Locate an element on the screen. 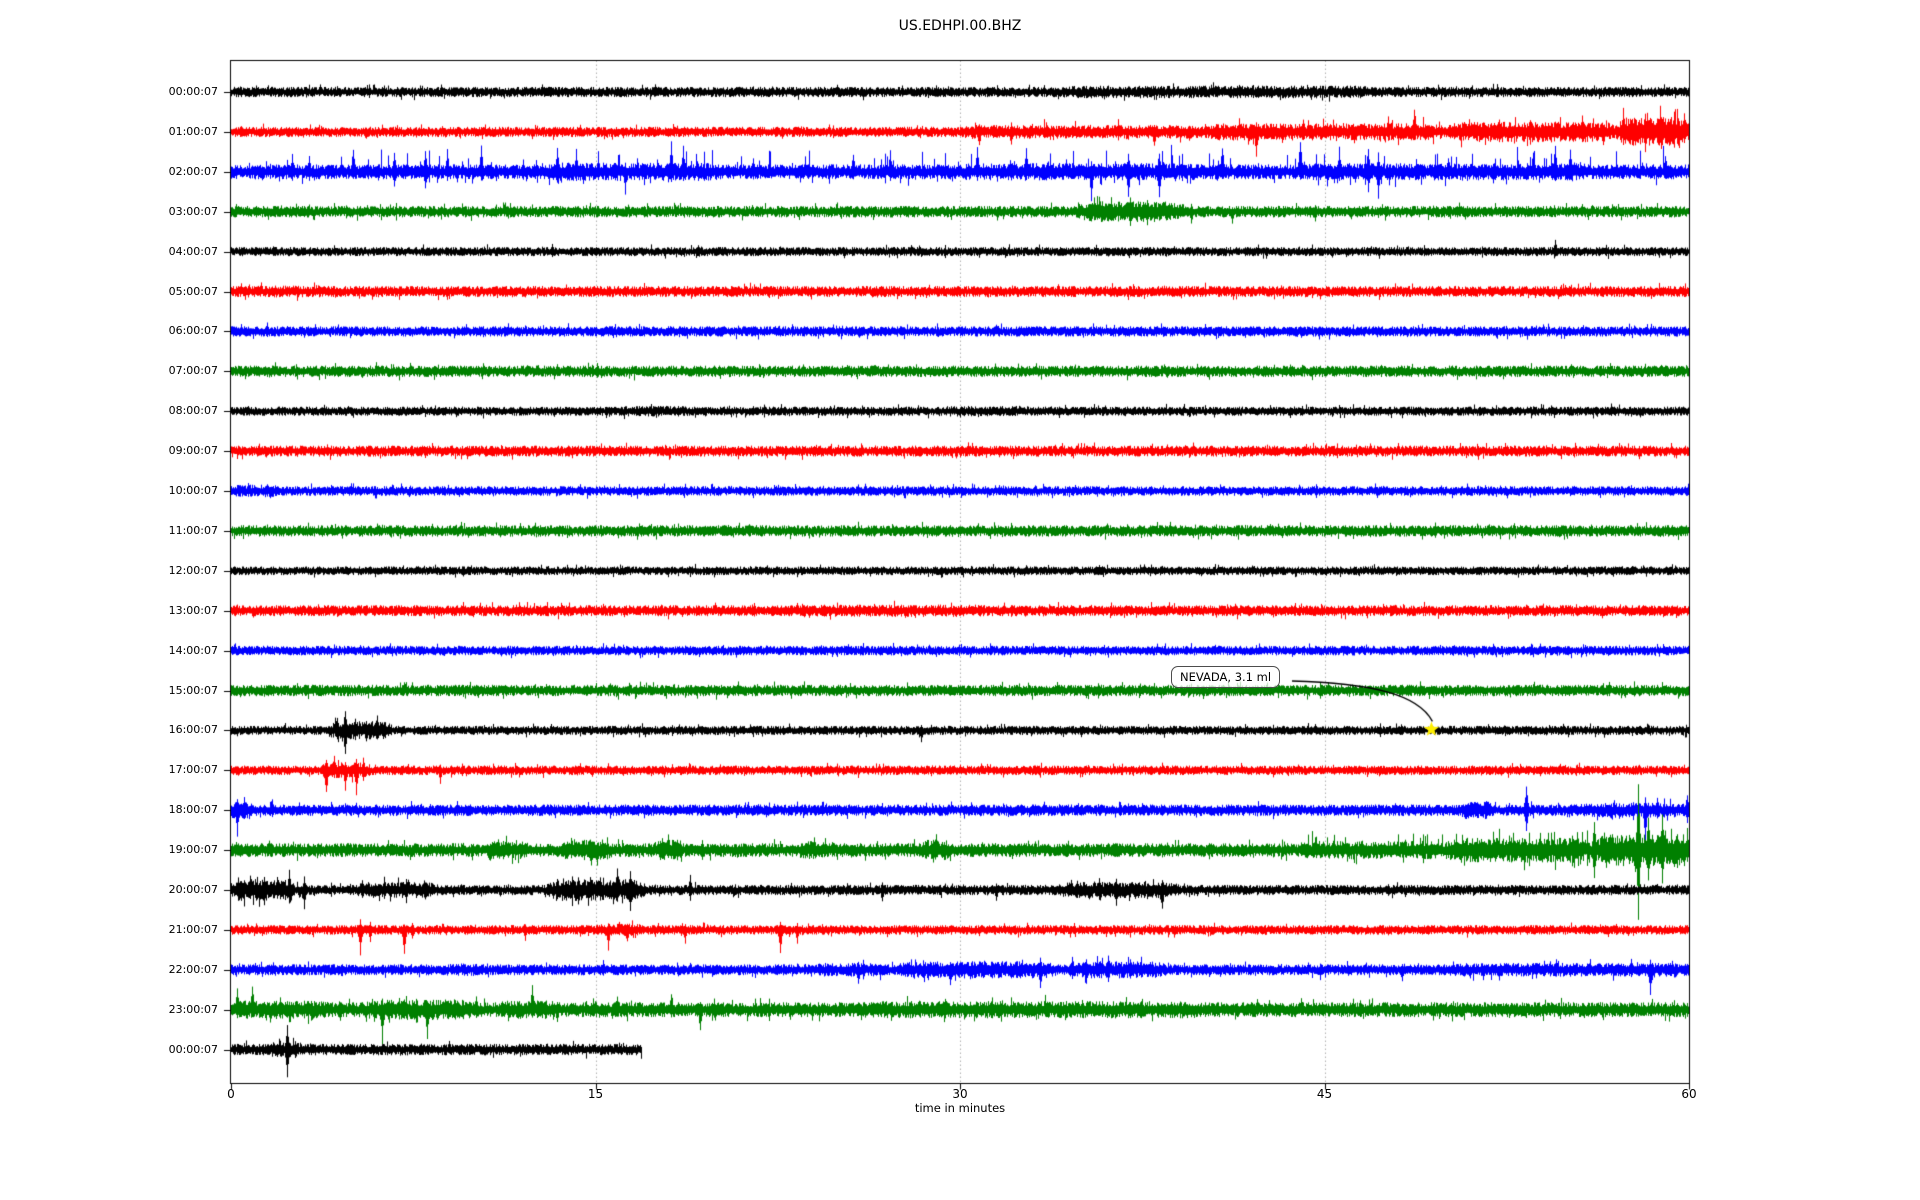  trace-time-label: 04:00:07 is located at coordinates (193, 251).